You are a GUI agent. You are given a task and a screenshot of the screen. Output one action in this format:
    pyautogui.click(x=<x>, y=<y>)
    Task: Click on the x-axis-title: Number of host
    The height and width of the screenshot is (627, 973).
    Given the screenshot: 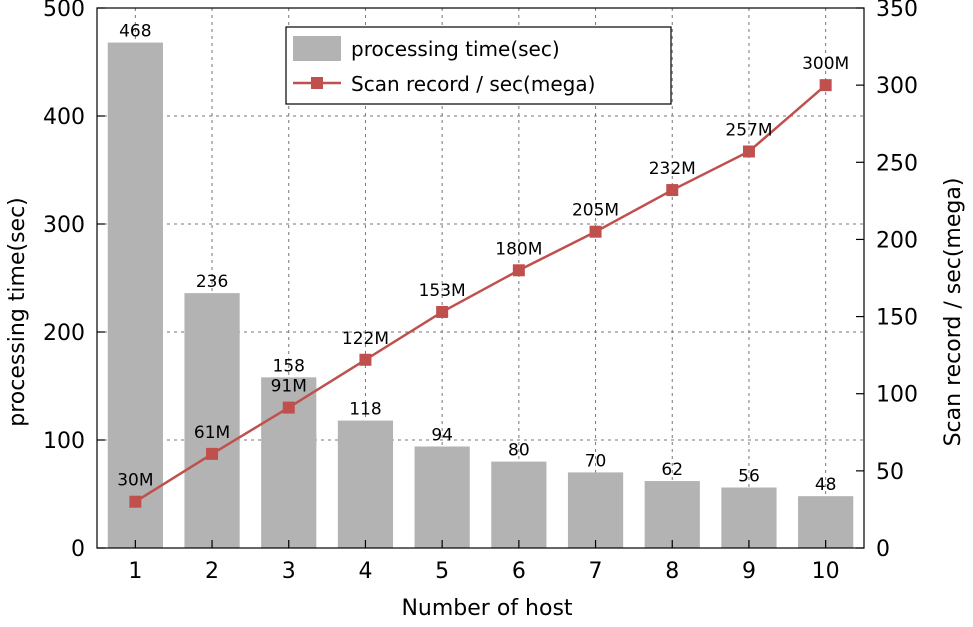 What is the action you would take?
    pyautogui.click(x=486, y=608)
    